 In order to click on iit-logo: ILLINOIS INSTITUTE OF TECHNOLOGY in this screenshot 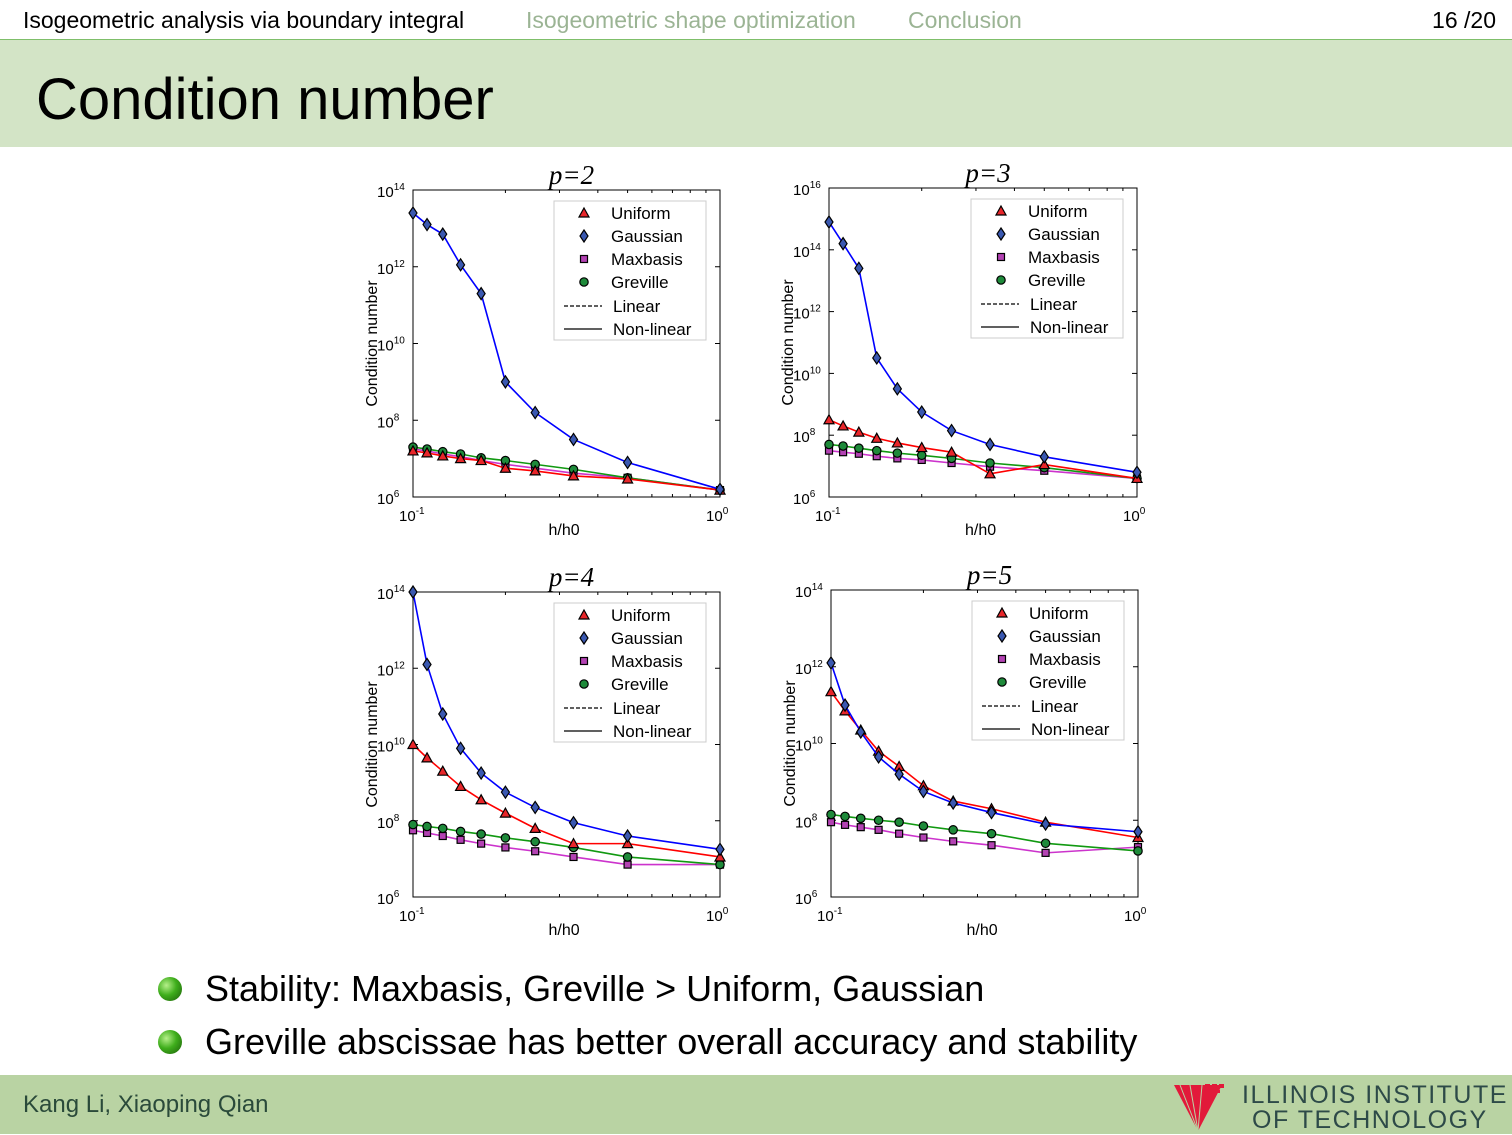, I will do `click(1342, 1106)`.